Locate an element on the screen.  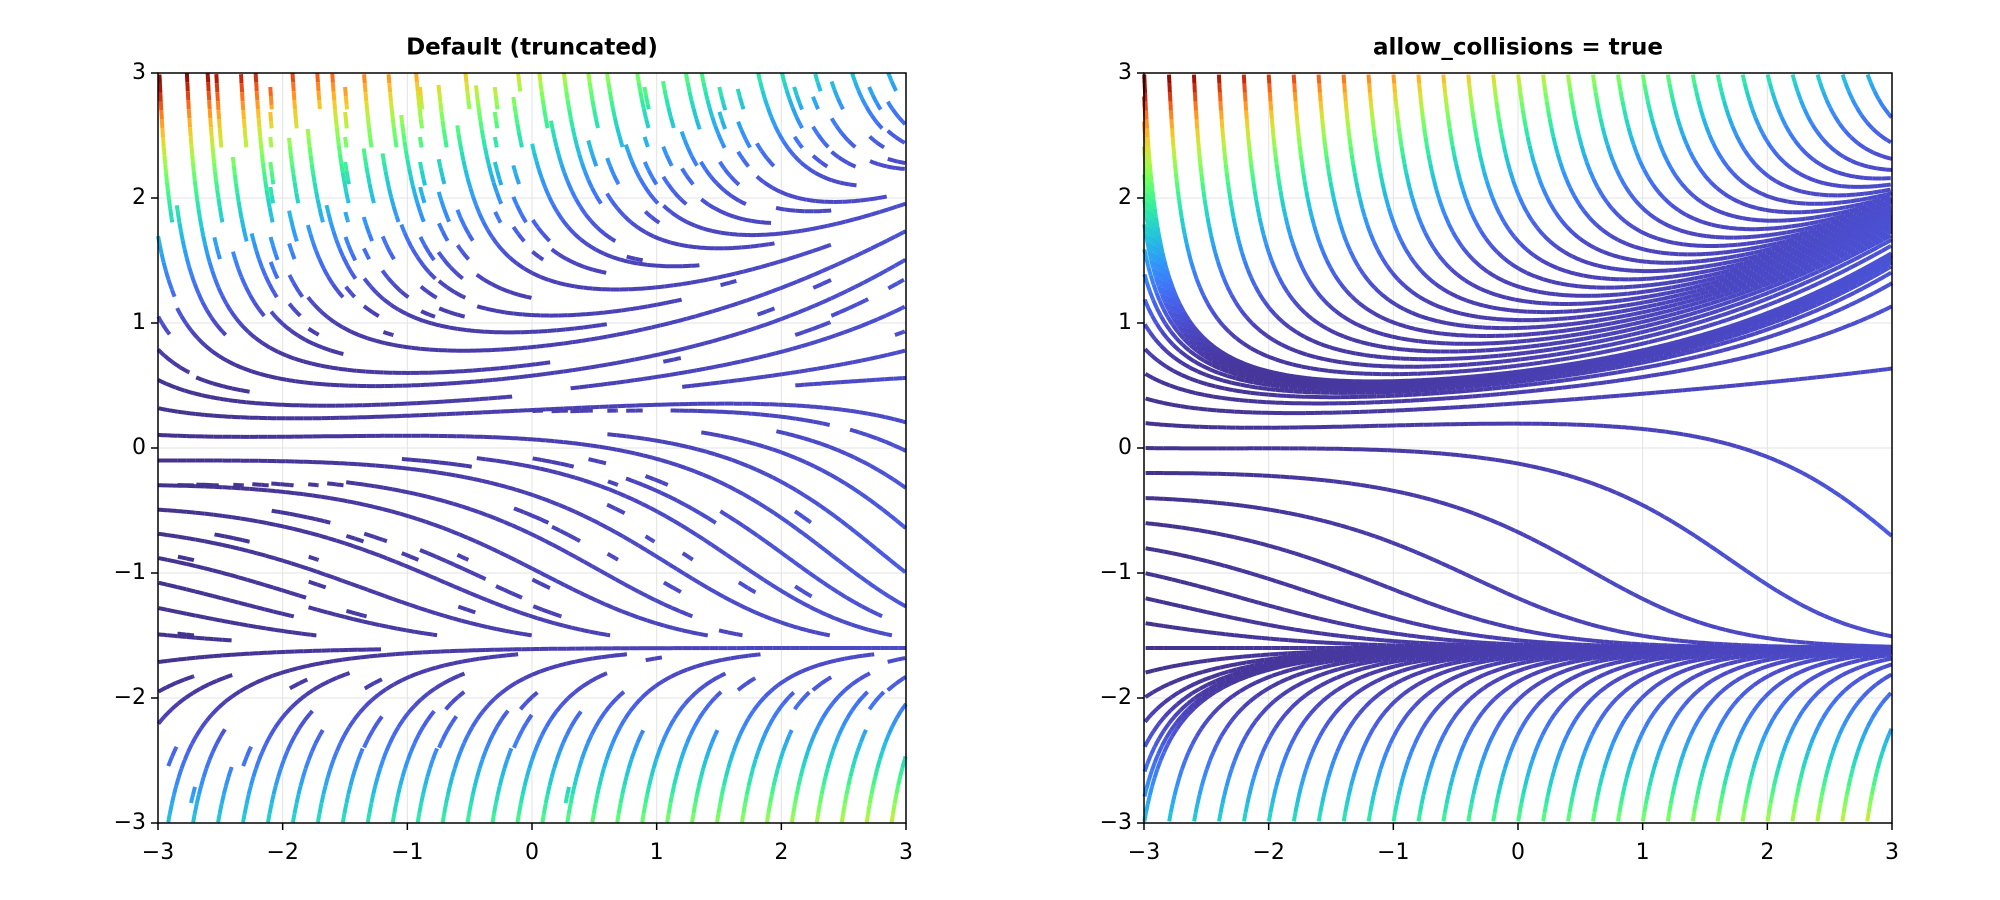
x-tick-label: −3 is located at coordinates (1144, 852).